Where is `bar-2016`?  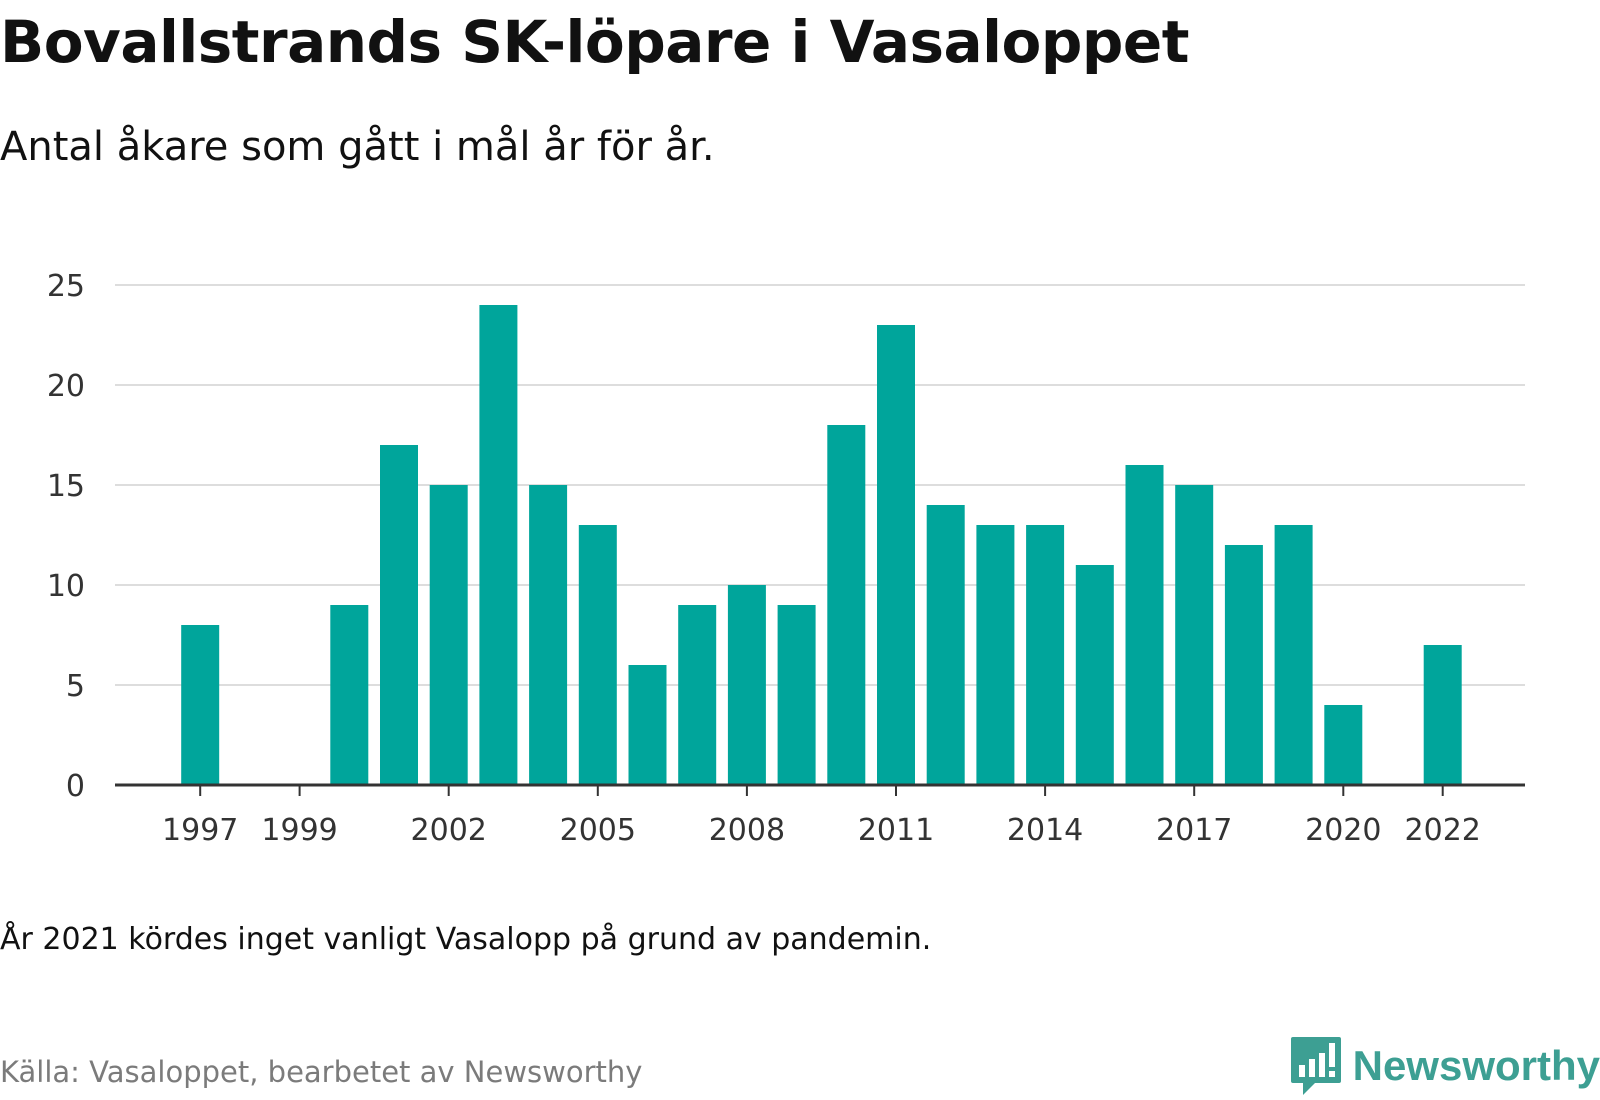
bar-2016 is located at coordinates (1144, 625).